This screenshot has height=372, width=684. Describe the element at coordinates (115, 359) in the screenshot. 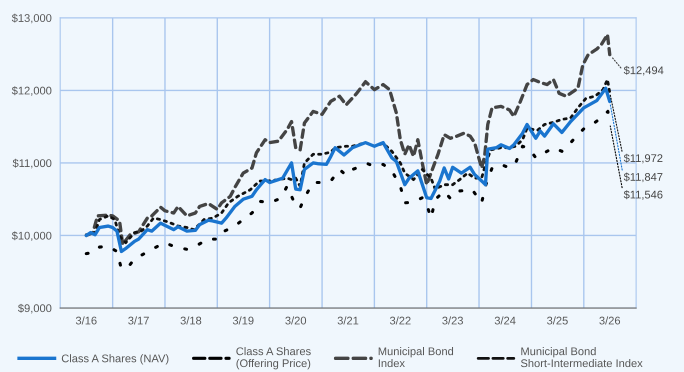

I see `legend-label: Class A Shares (NAV)` at that location.